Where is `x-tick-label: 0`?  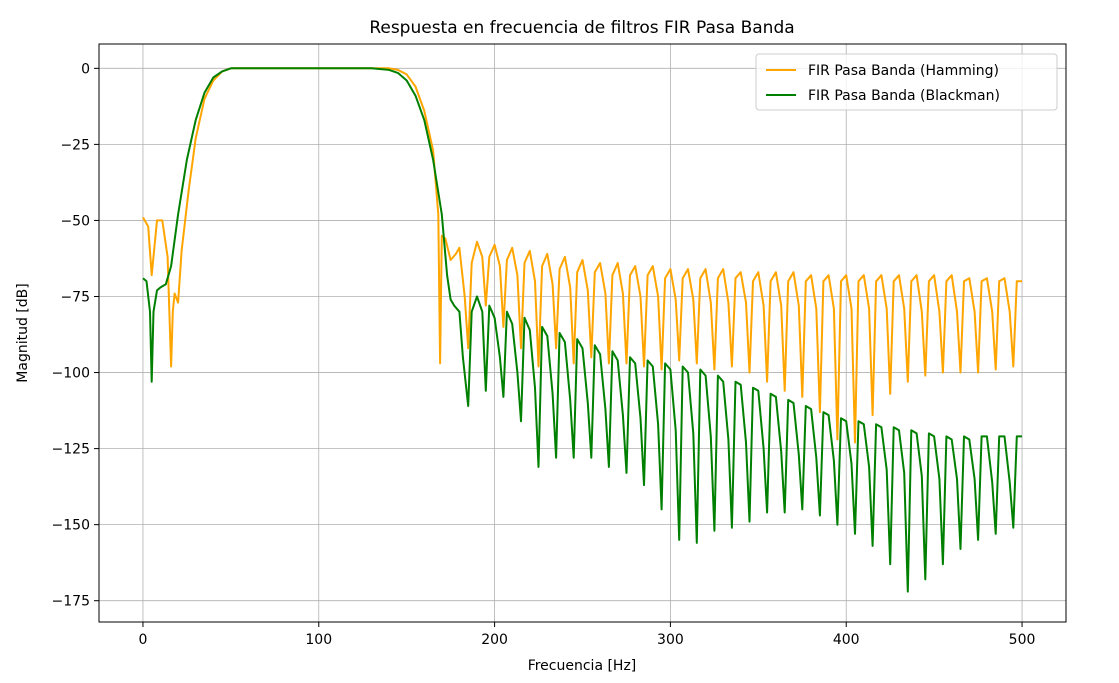 x-tick-label: 0 is located at coordinates (142, 640).